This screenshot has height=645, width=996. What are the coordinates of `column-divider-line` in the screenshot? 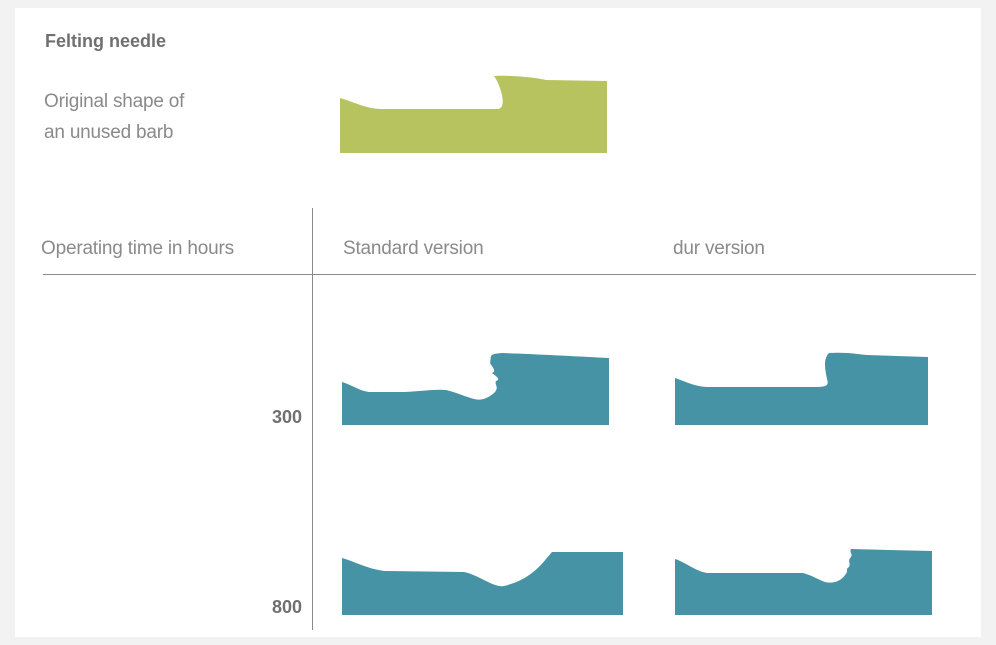 It's located at (312, 419).